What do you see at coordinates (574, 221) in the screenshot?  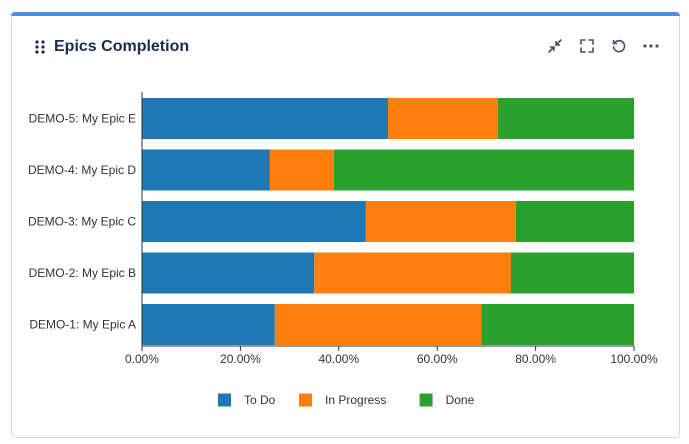 I see `bar-3-done` at bounding box center [574, 221].